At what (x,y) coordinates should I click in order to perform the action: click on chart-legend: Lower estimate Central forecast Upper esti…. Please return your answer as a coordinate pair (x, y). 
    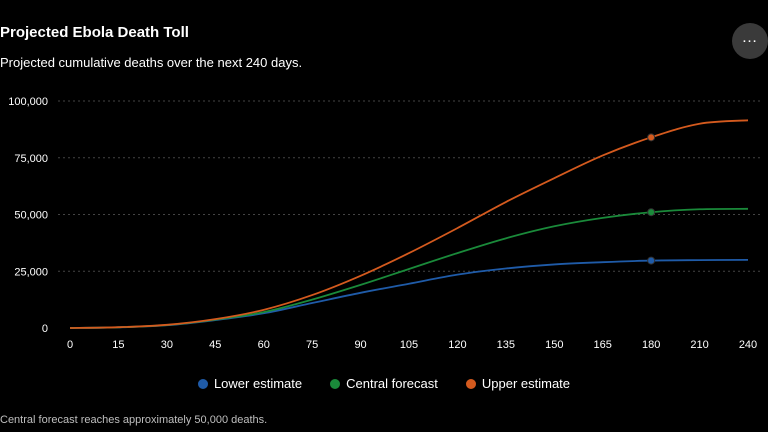
    Looking at the image, I should click on (384, 383).